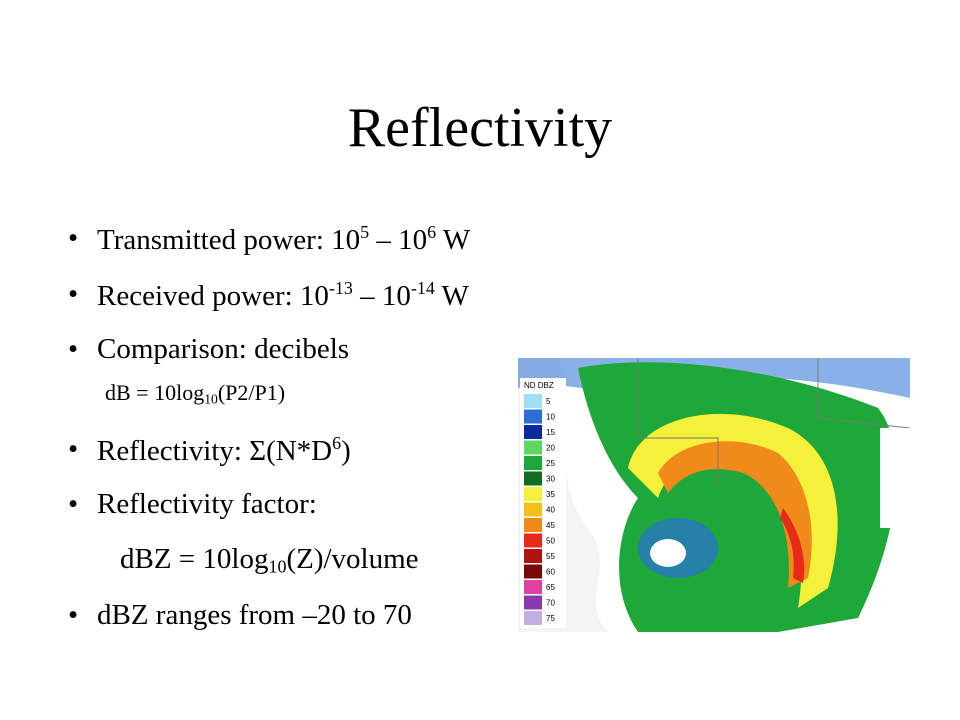 The width and height of the screenshot is (960, 720). Describe the element at coordinates (155, 392) in the screenshot. I see `text-run: dB = 10log` at that location.